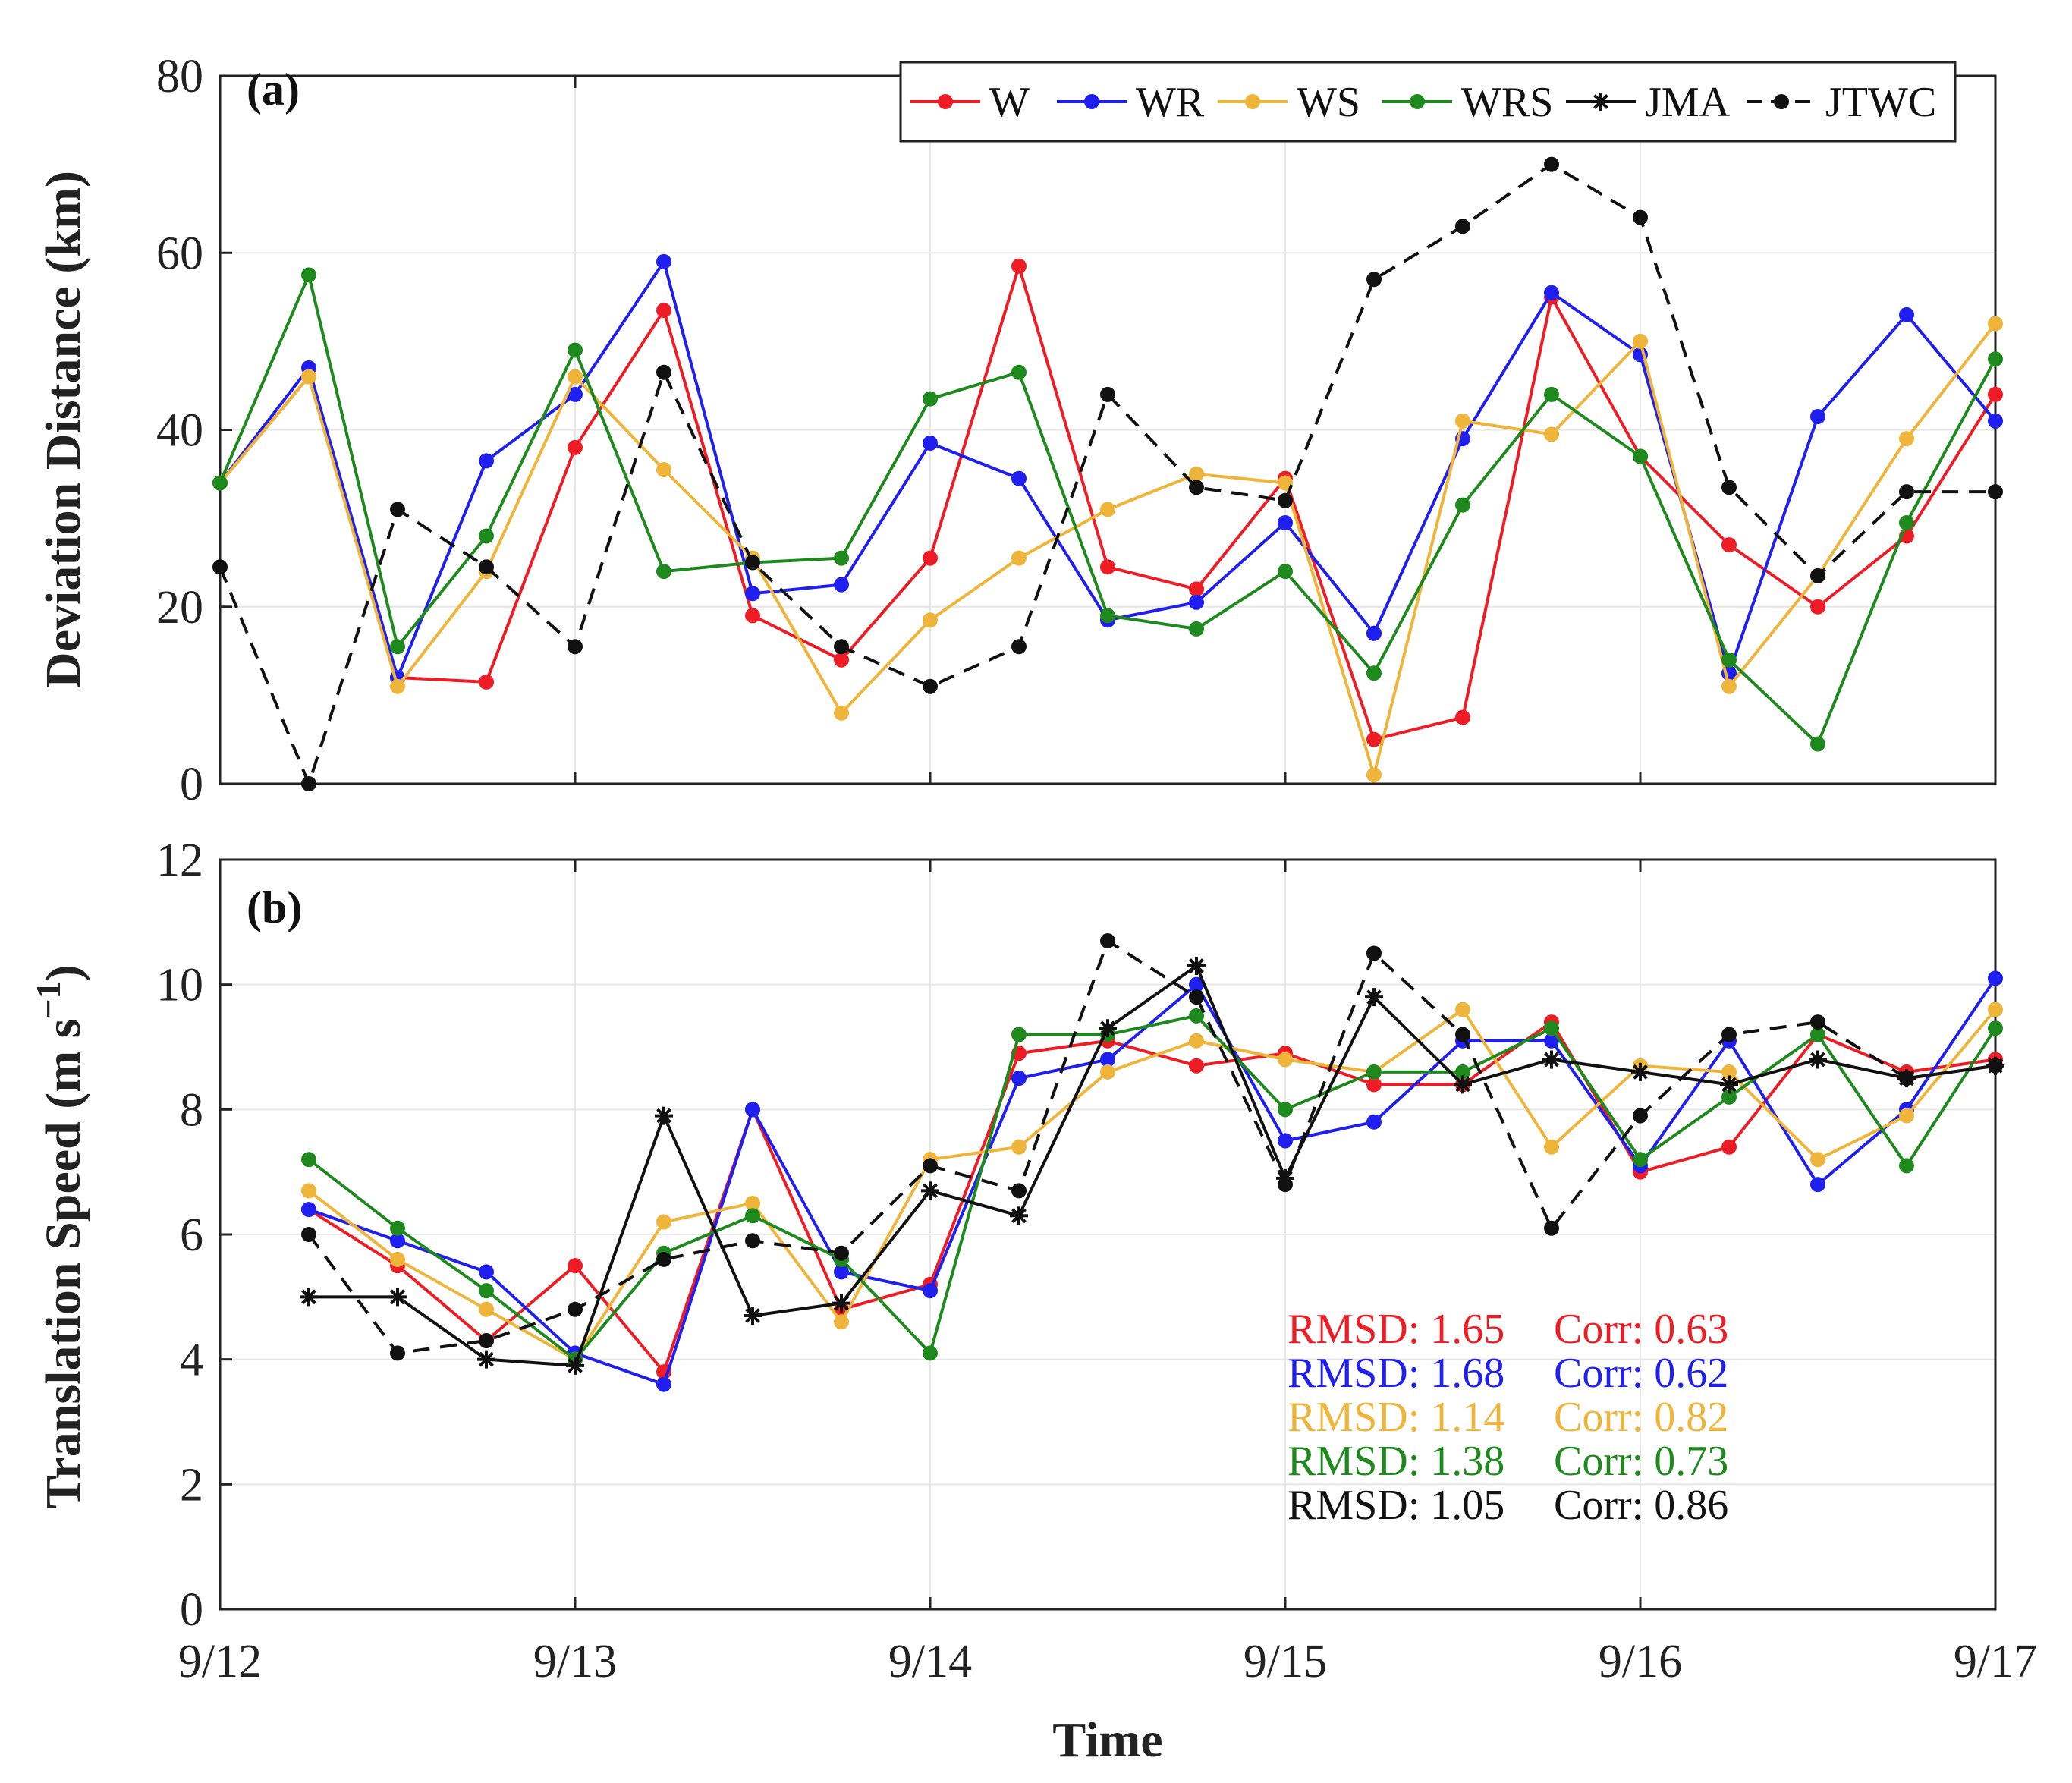  Describe the element at coordinates (64, 429) in the screenshot. I see `y-axis-label-a: Deviation Distance (km)` at that location.